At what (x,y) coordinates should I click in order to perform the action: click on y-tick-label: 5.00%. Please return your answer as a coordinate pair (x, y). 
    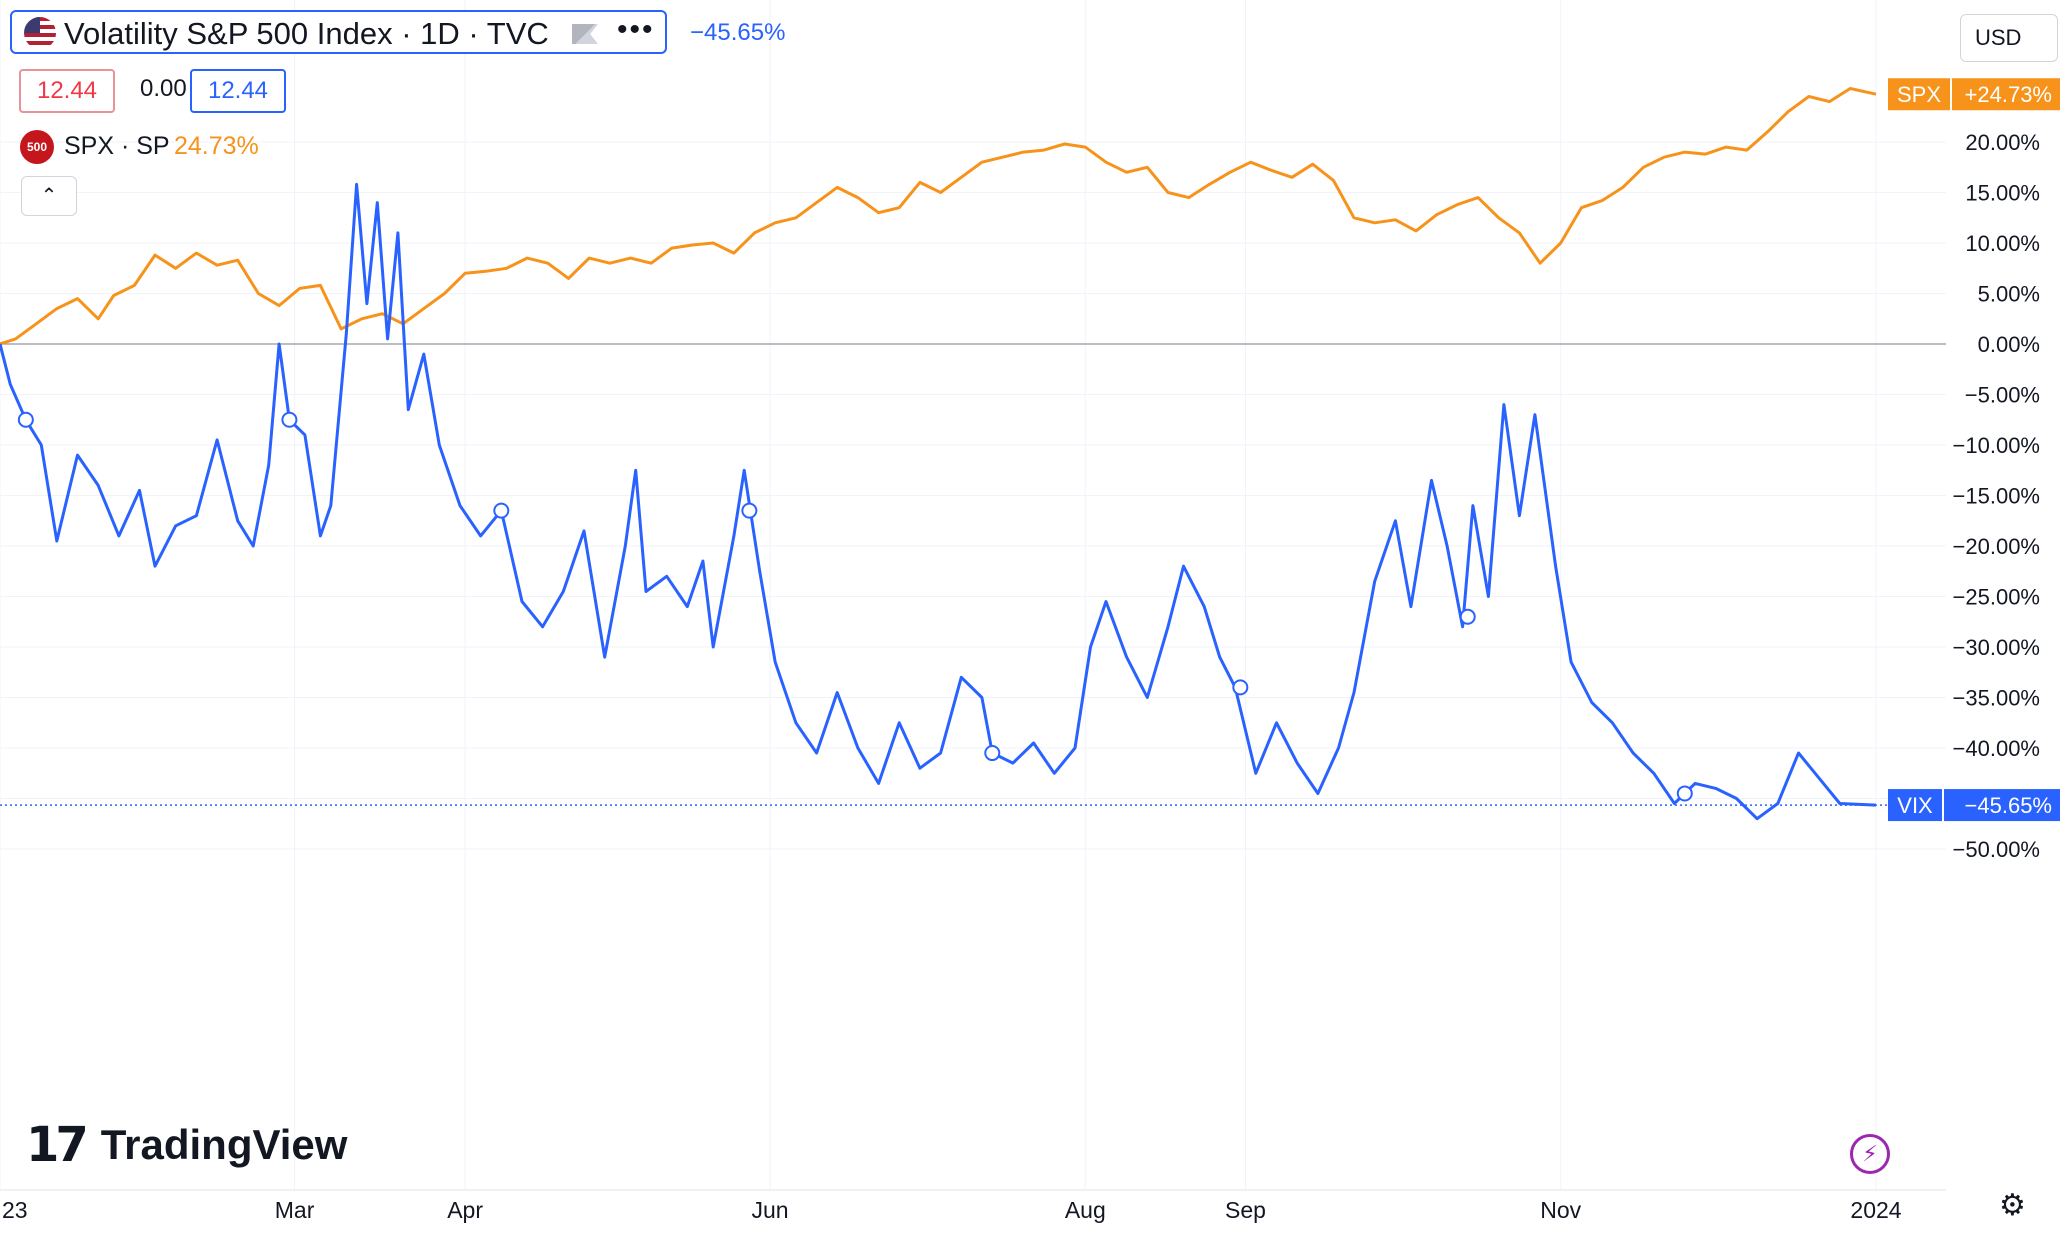
    Looking at the image, I should click on (2009, 294).